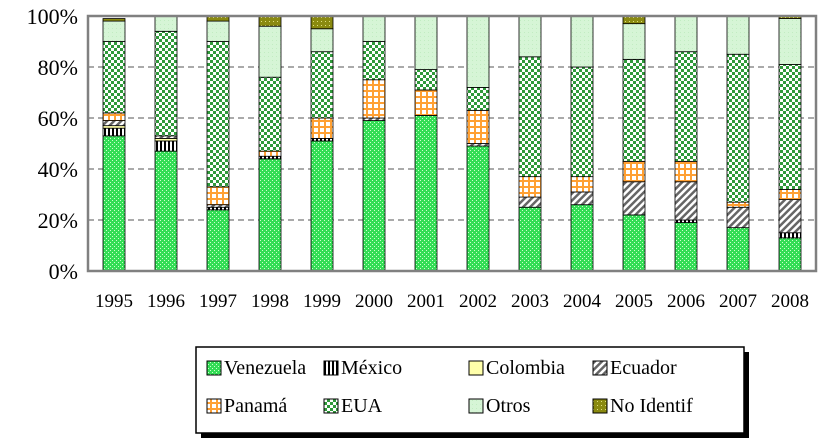 This screenshot has height=442, width=822. I want to click on y-tick-label: 0%, so click(63, 271).